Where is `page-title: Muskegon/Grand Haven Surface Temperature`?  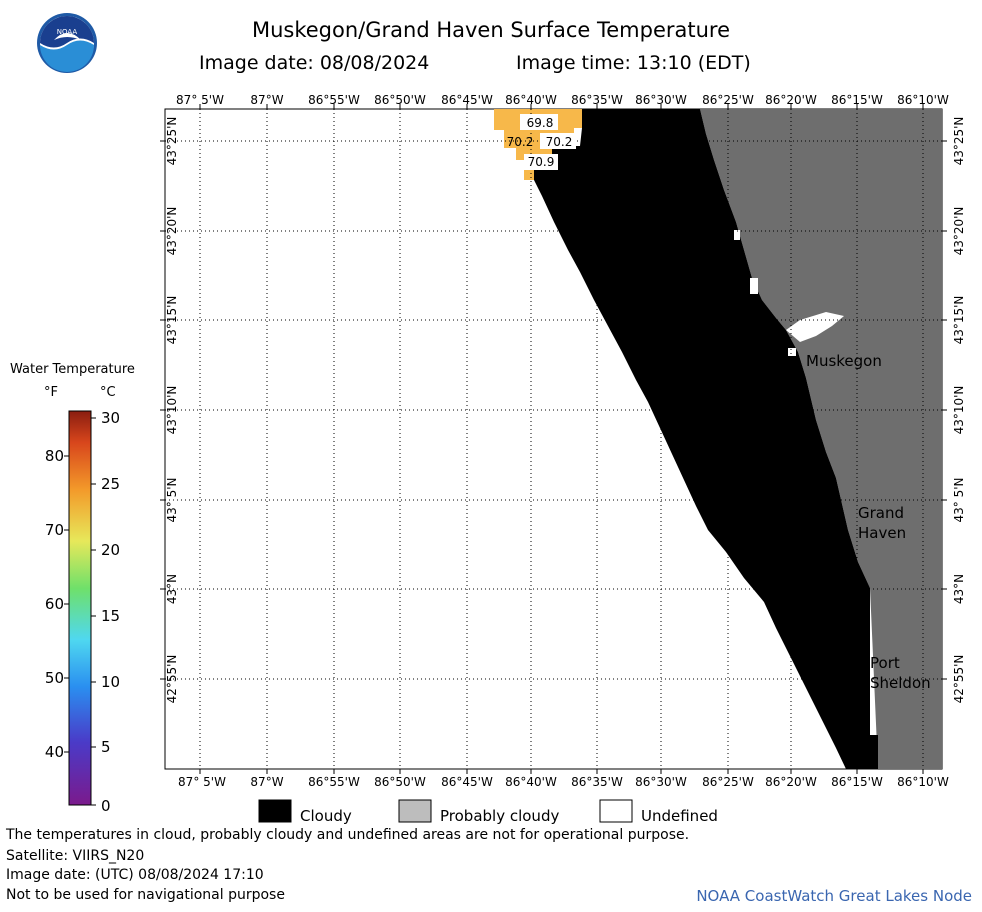 page-title: Muskegon/Grand Haven Surface Temperature is located at coordinates (491, 30).